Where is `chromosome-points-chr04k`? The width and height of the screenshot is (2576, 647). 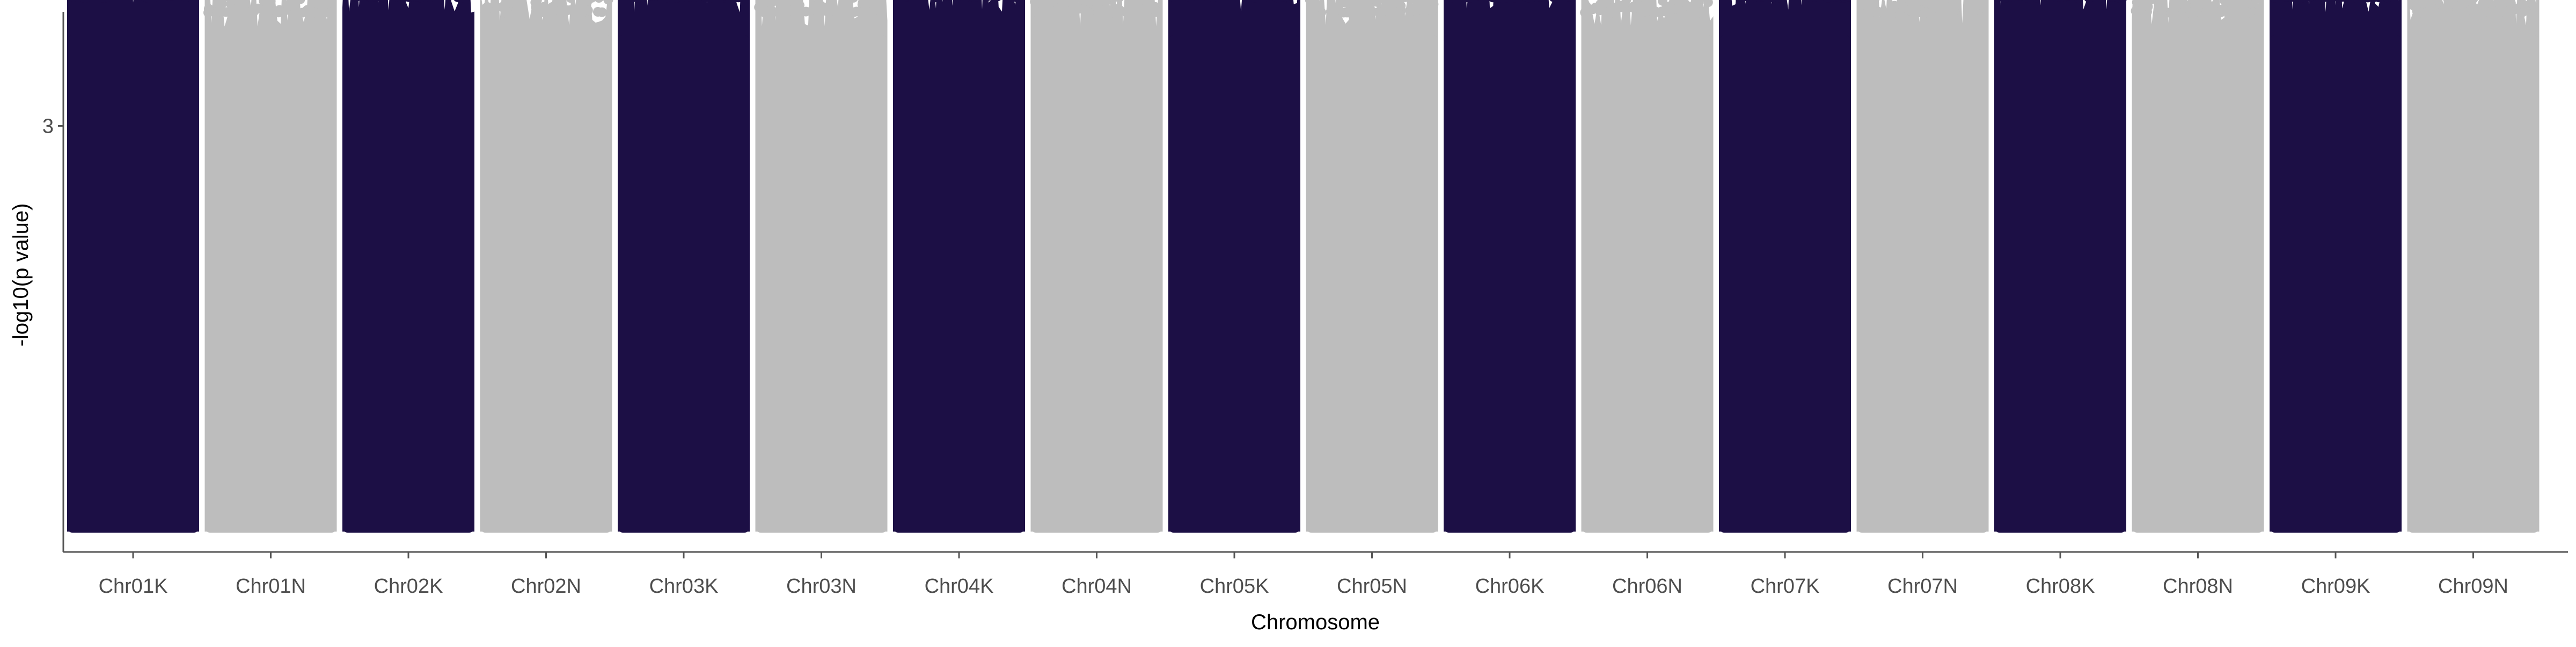 chromosome-points-chr04k is located at coordinates (959, 266).